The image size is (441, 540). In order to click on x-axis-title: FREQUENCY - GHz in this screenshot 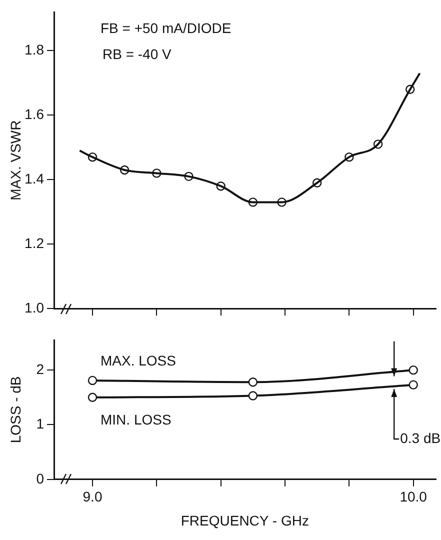, I will do `click(244, 520)`.